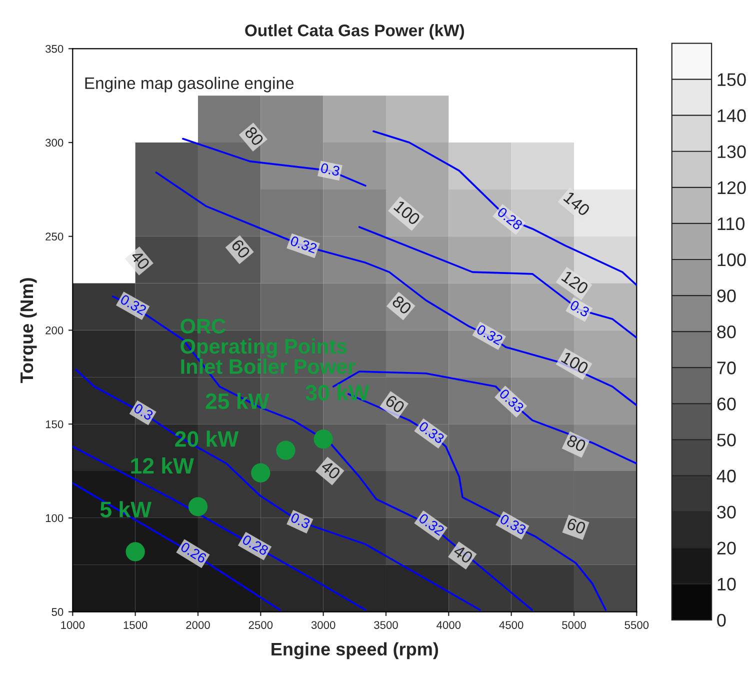  What do you see at coordinates (55, 142) in the screenshot?
I see `y-tick-label: 300` at bounding box center [55, 142].